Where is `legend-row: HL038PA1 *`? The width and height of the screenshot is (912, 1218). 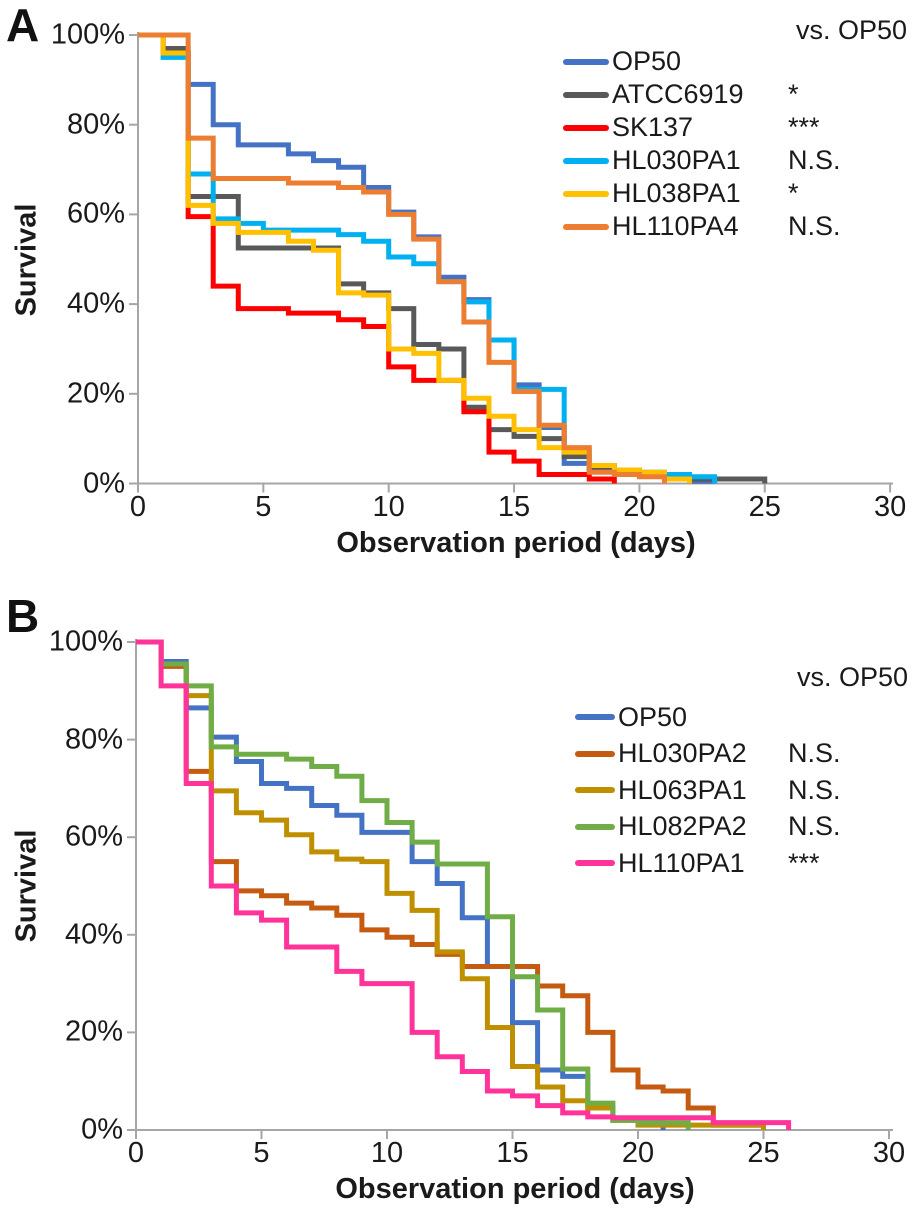 legend-row: HL038PA1 * is located at coordinates (702, 193).